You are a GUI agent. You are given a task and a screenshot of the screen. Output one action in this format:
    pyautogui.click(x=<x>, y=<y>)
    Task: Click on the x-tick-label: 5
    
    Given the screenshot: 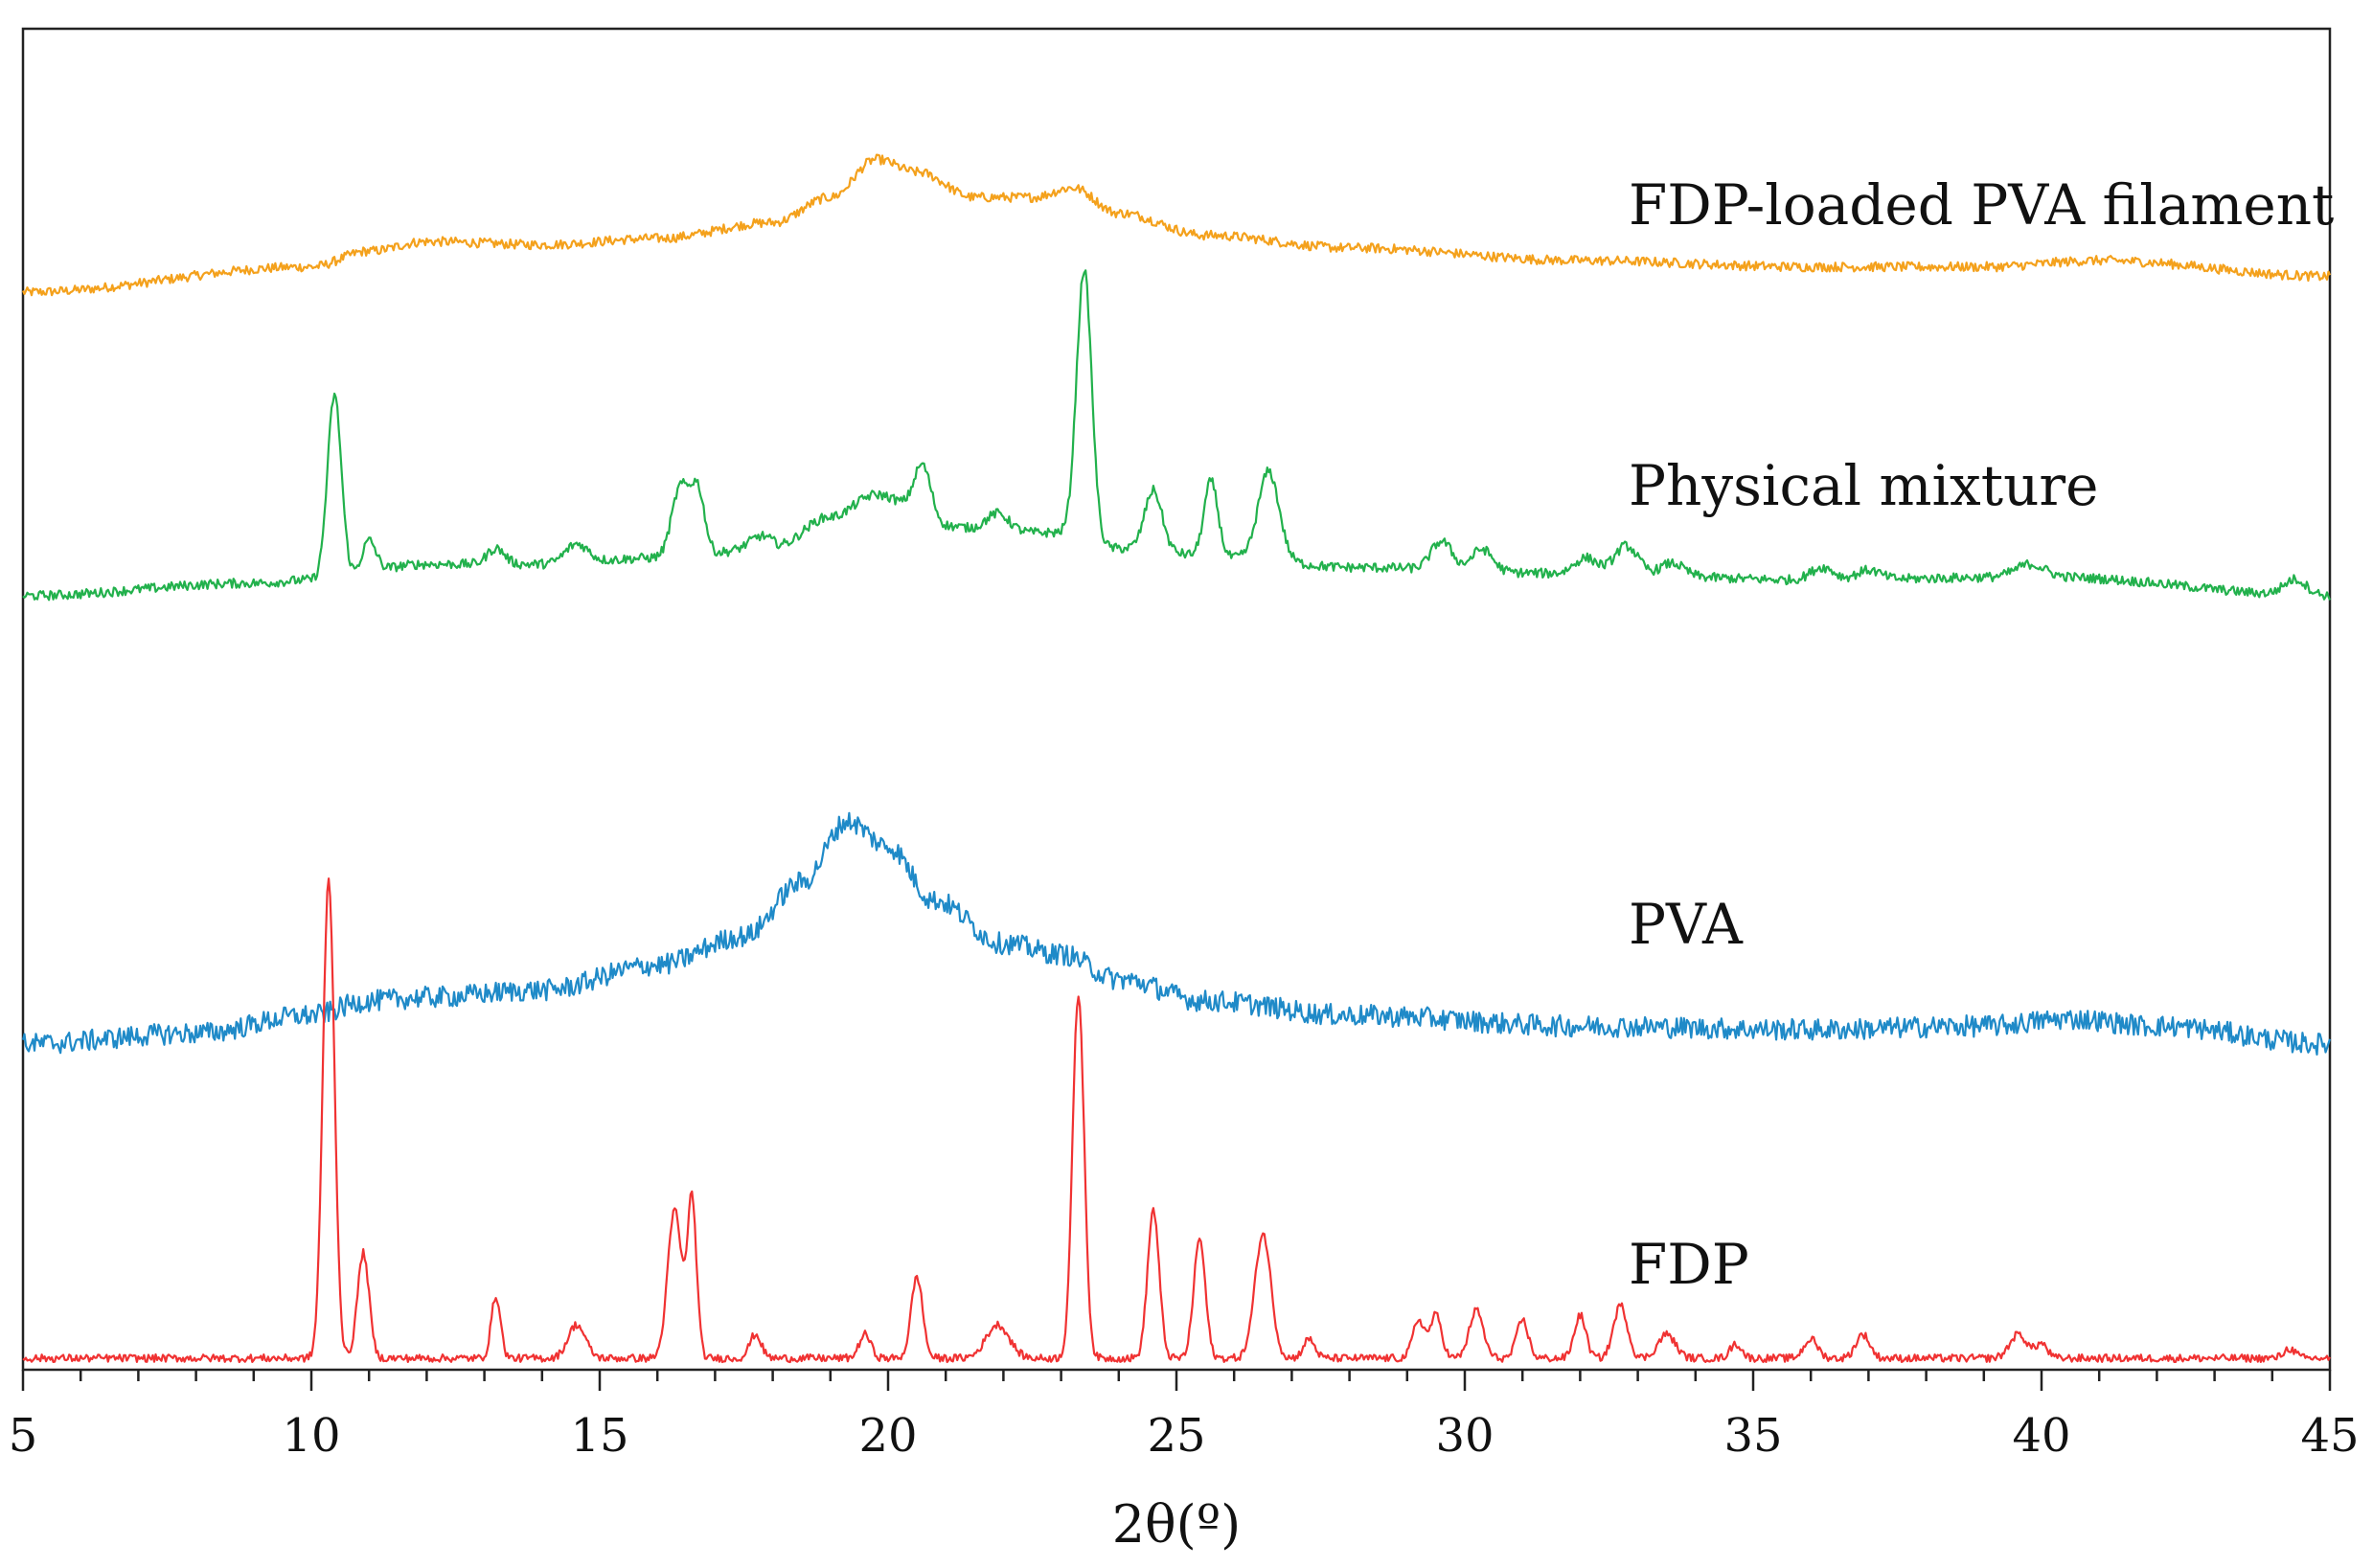 What is the action you would take?
    pyautogui.click(x=23, y=1436)
    